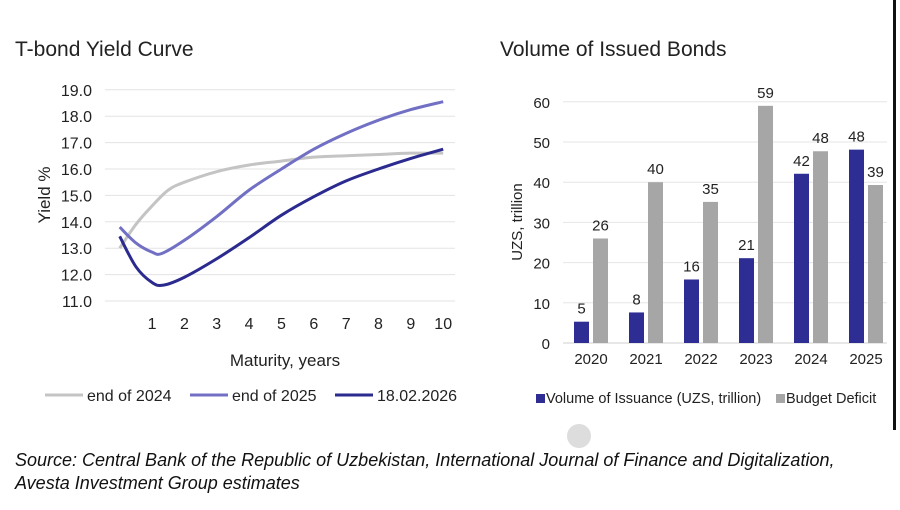 The width and height of the screenshot is (900, 510). I want to click on x-tick-label: 2024, so click(810, 359).